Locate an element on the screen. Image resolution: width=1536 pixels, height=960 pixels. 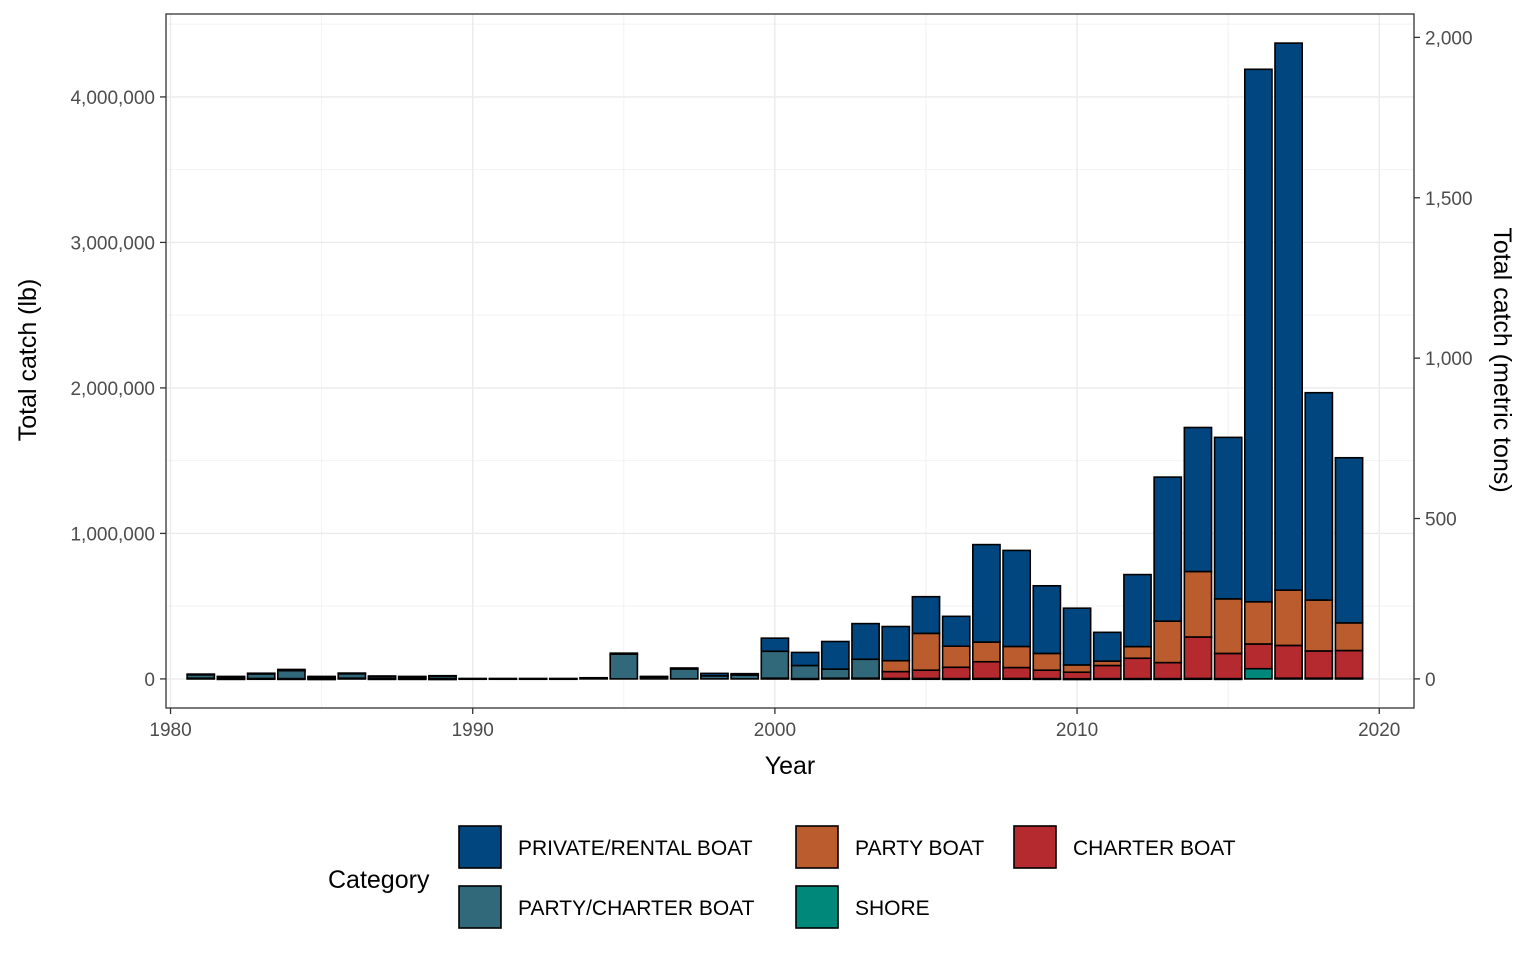
y-tick-label: 2,000,000 is located at coordinates (112, 389).